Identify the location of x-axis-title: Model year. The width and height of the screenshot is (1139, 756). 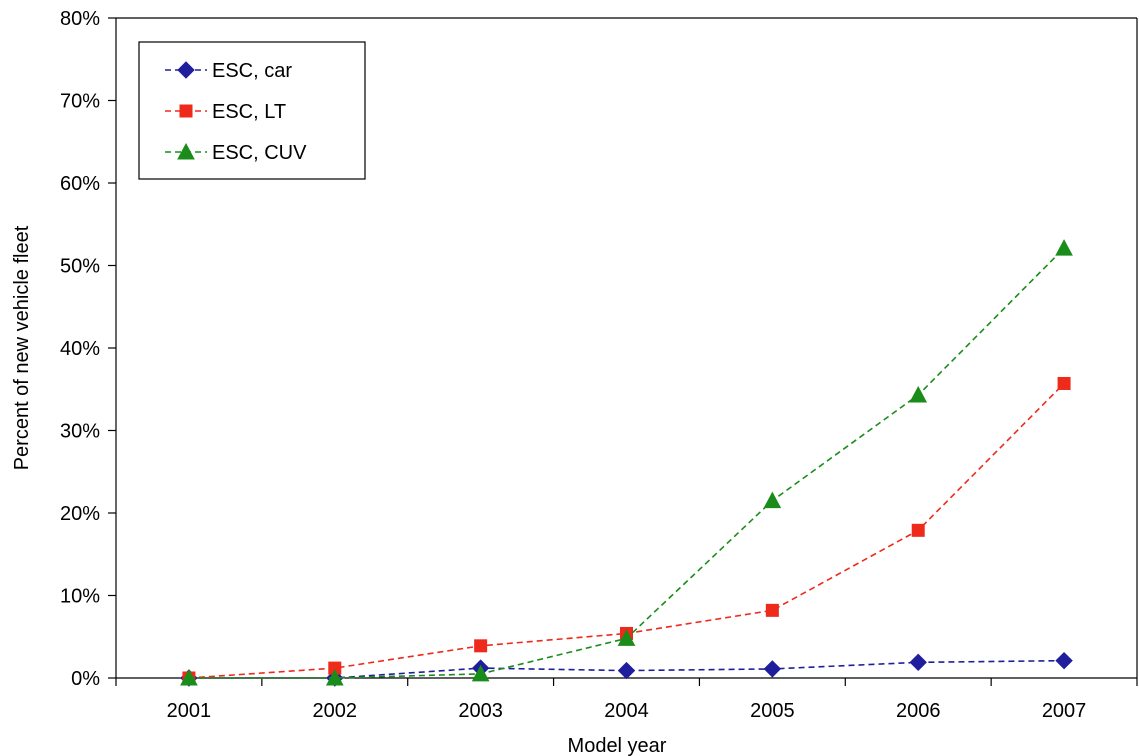
(617, 745).